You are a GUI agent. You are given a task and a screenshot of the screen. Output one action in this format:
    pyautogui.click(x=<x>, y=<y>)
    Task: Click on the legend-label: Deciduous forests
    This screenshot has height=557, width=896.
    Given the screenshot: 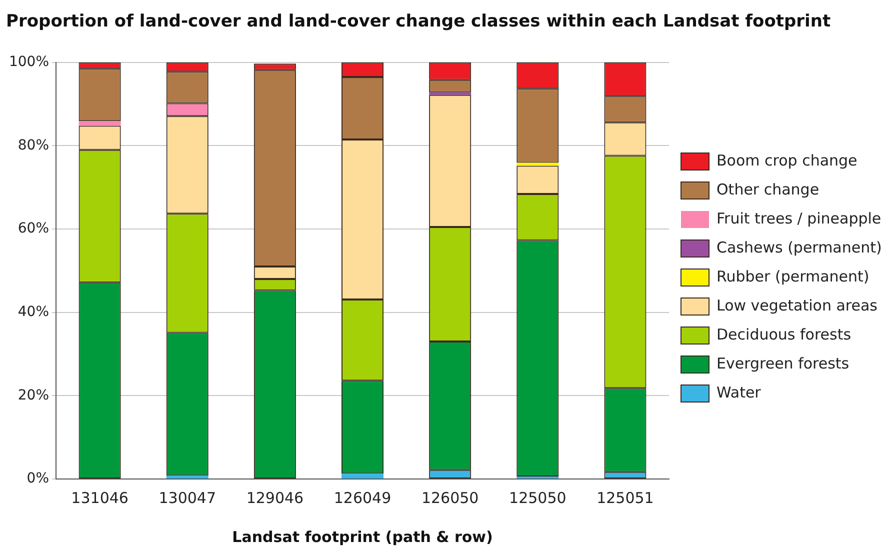 What is the action you would take?
    pyautogui.click(x=784, y=334)
    